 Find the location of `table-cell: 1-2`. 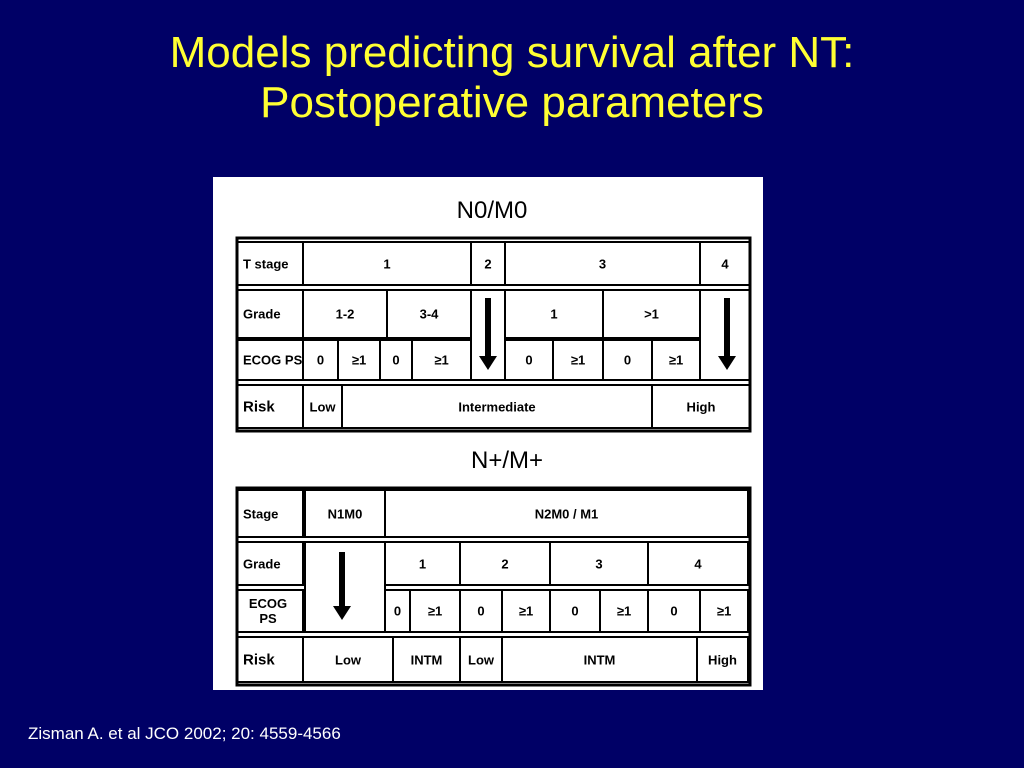

table-cell: 1-2 is located at coordinates (345, 314).